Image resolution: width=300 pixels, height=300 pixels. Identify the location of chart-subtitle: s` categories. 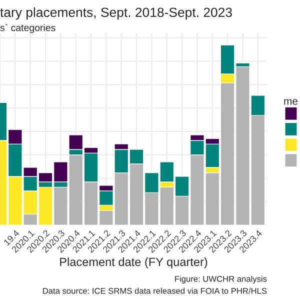
(28, 29).